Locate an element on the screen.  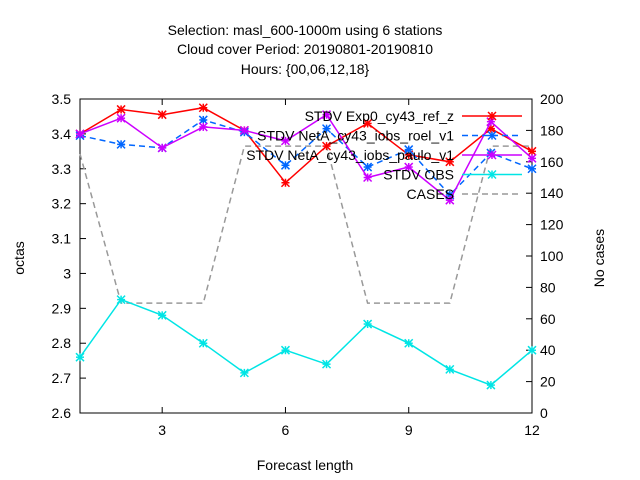
y-tick-label: 2.8 is located at coordinates (62, 343).